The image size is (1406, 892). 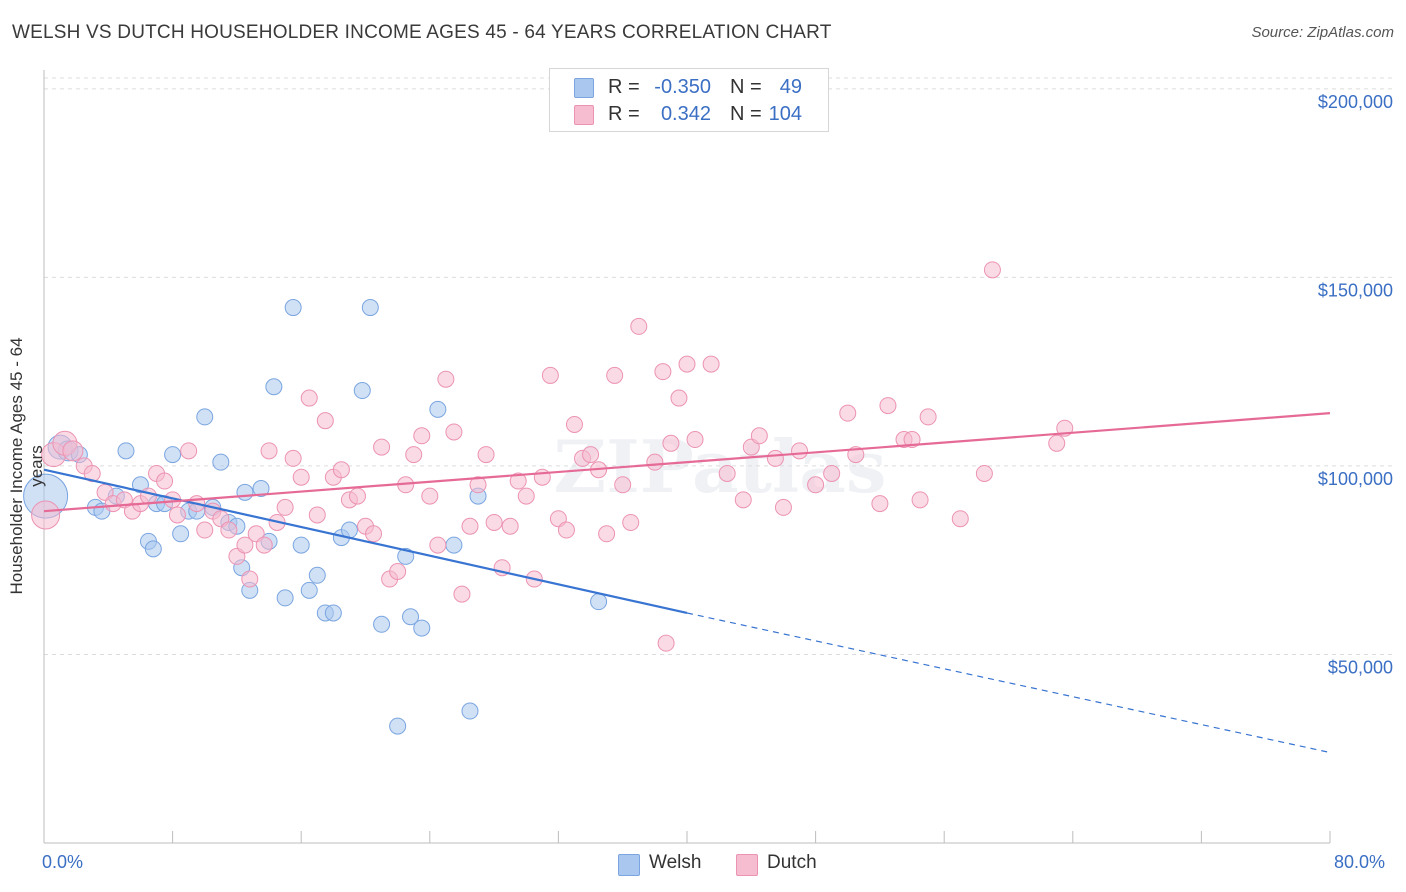 I want to click on welsh-legend-swatch, so click(x=629, y=865).